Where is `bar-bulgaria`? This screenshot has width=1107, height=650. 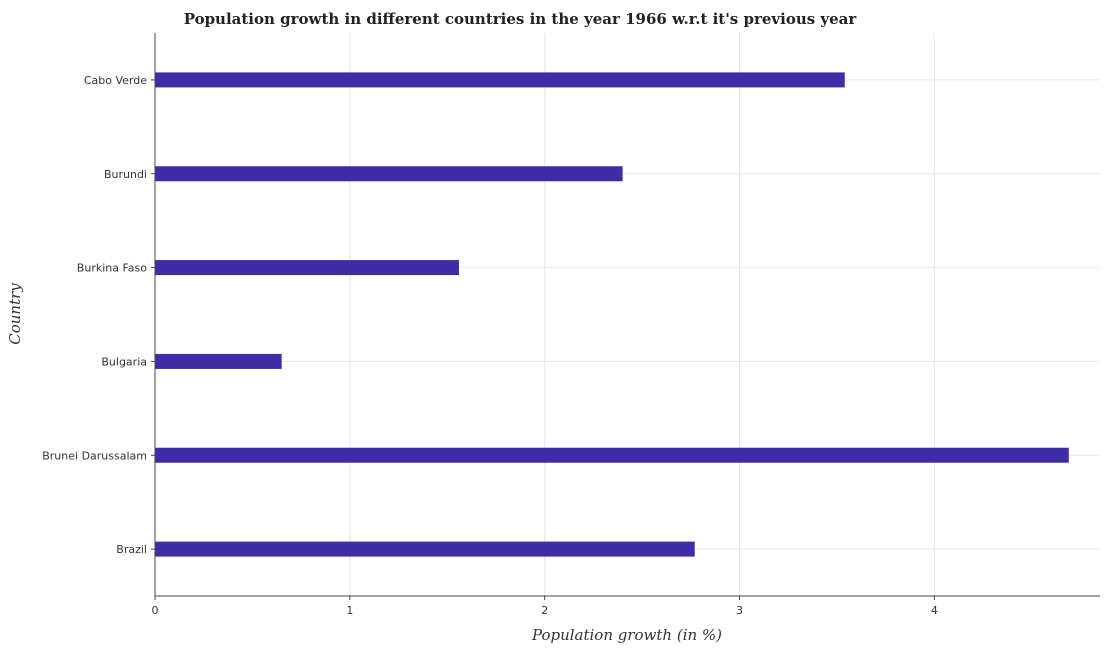 bar-bulgaria is located at coordinates (218, 361).